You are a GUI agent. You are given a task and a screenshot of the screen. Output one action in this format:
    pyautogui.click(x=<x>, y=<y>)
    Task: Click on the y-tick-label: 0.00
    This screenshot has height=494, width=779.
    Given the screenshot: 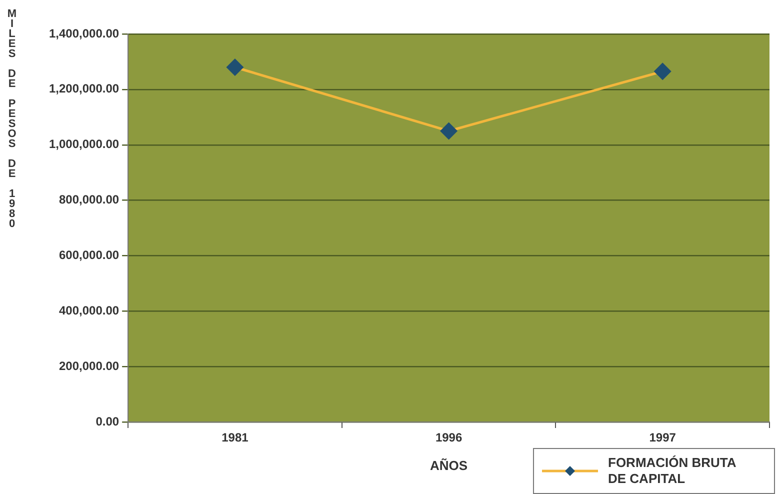 What is the action you would take?
    pyautogui.click(x=108, y=421)
    